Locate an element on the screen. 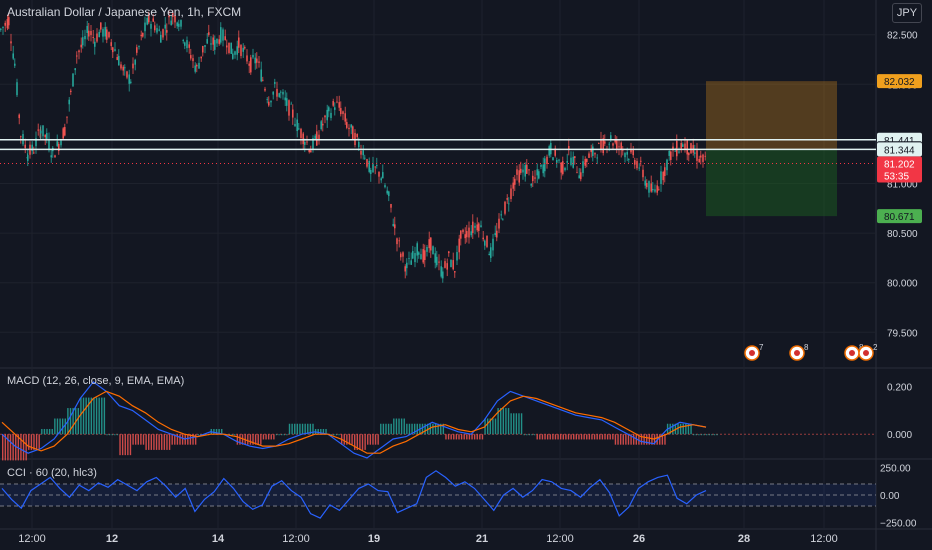  flag-dot is located at coordinates (752, 353).